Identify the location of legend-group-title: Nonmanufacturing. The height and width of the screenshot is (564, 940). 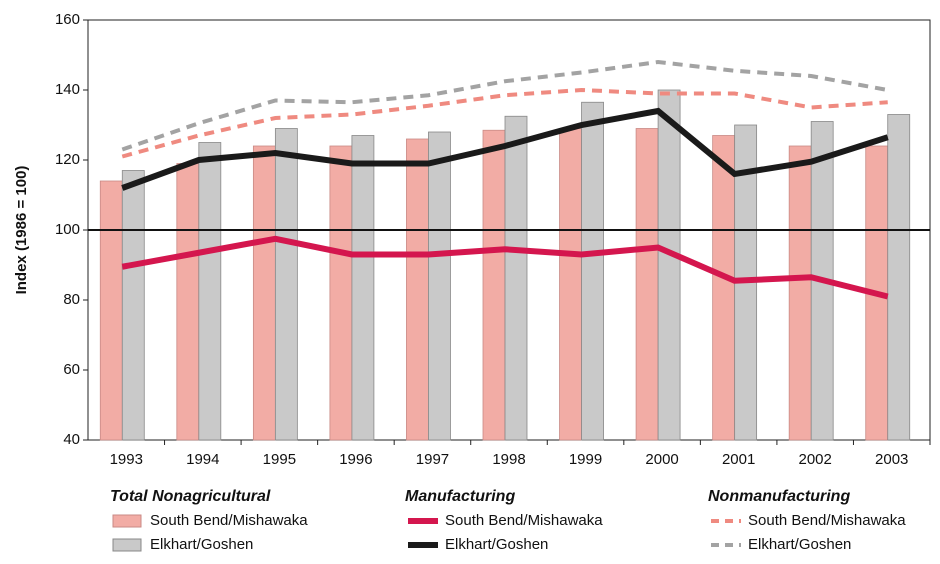
(779, 496).